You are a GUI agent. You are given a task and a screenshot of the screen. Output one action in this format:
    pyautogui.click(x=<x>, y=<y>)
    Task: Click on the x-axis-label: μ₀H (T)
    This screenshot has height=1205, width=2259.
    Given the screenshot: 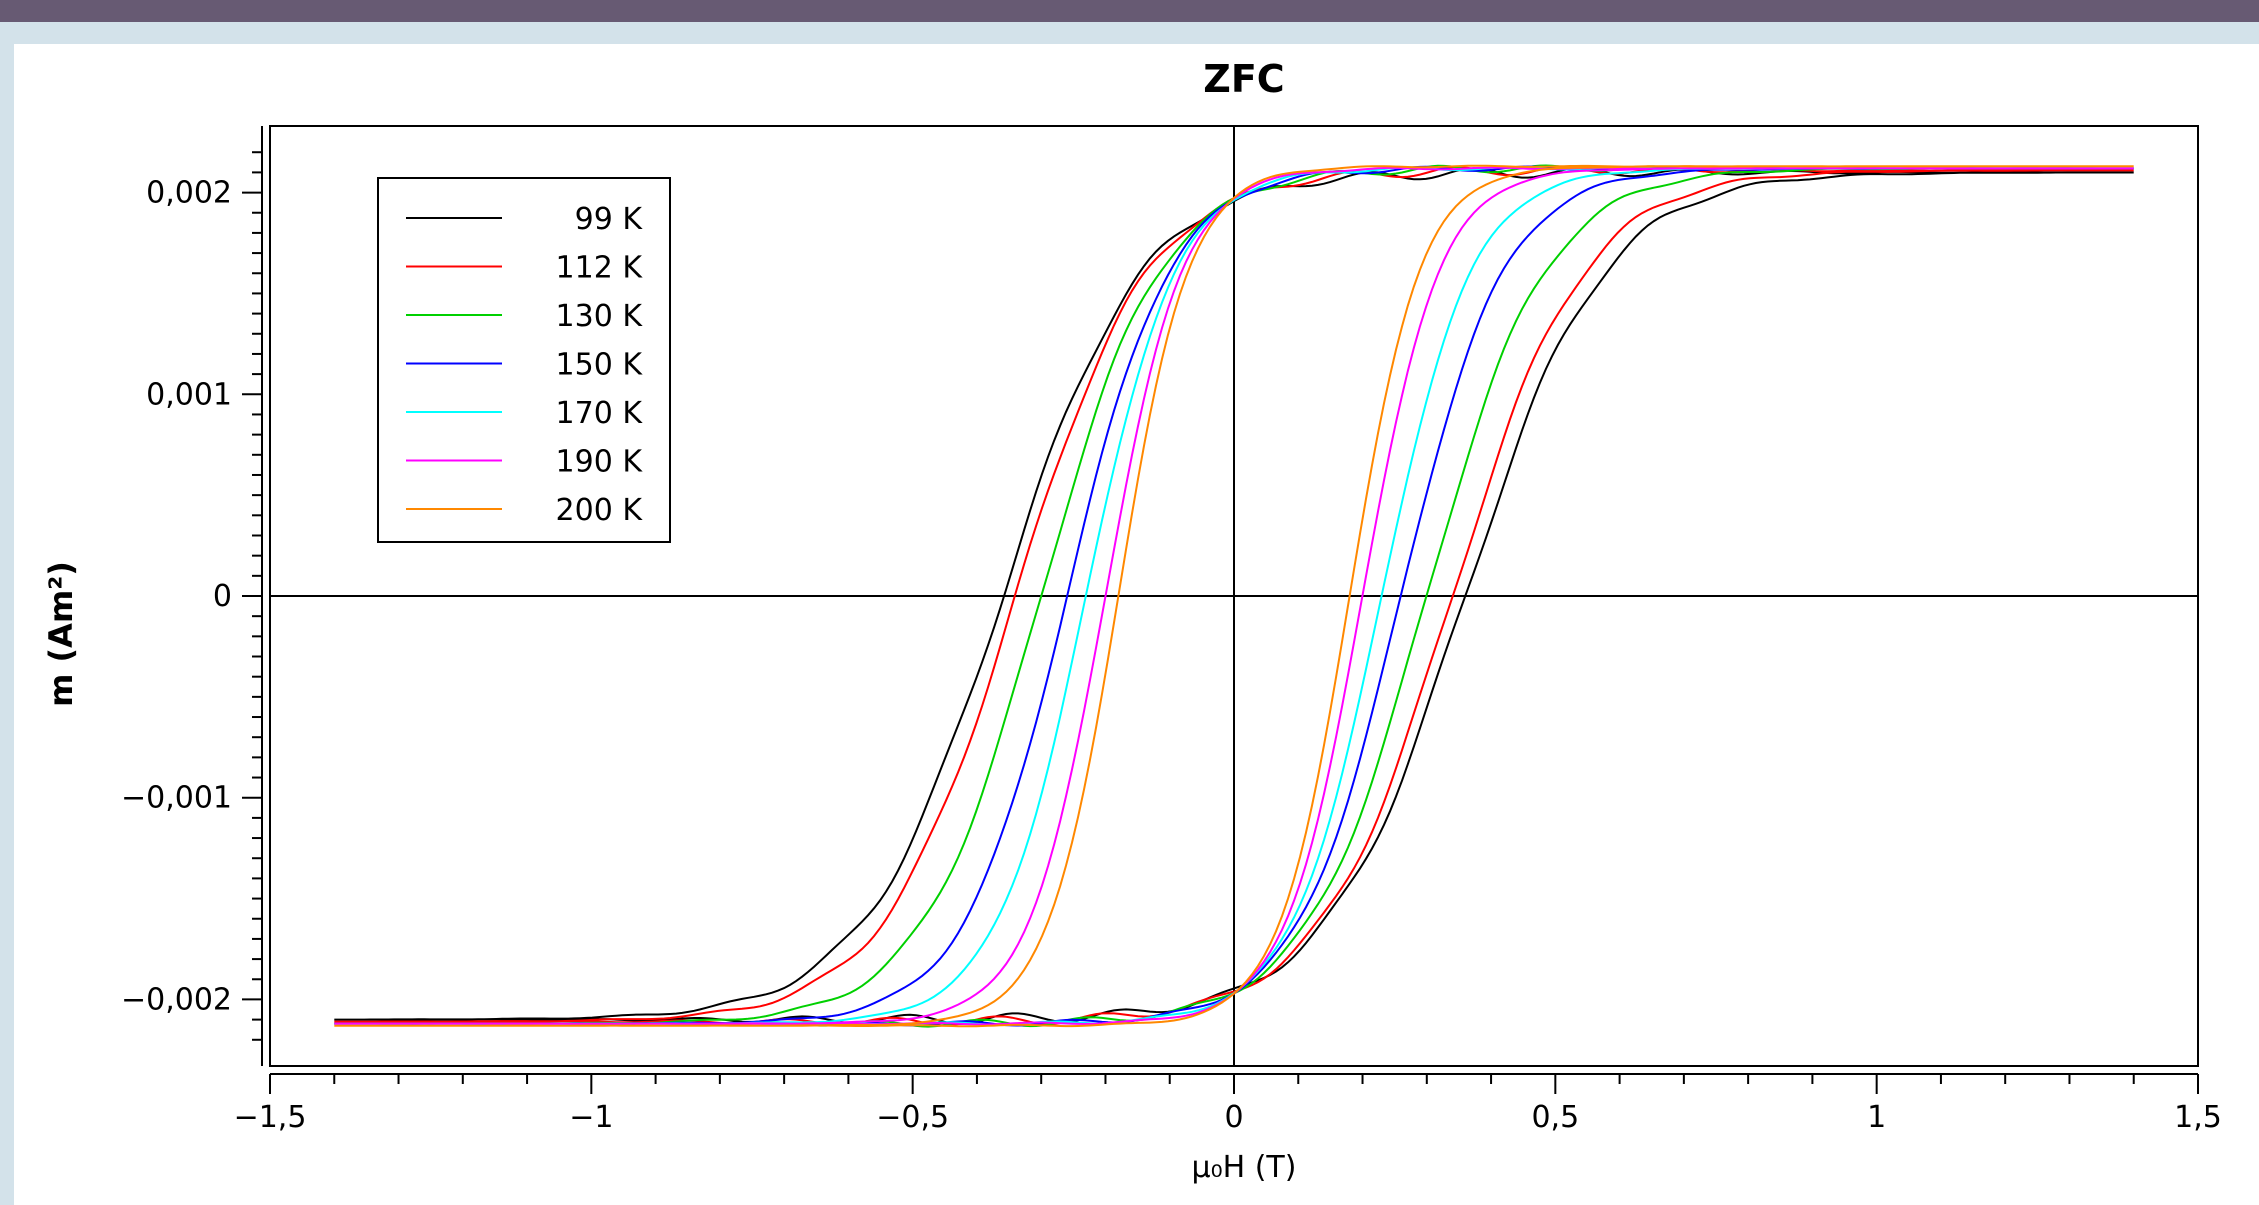 What is the action you would take?
    pyautogui.click(x=1244, y=1167)
    